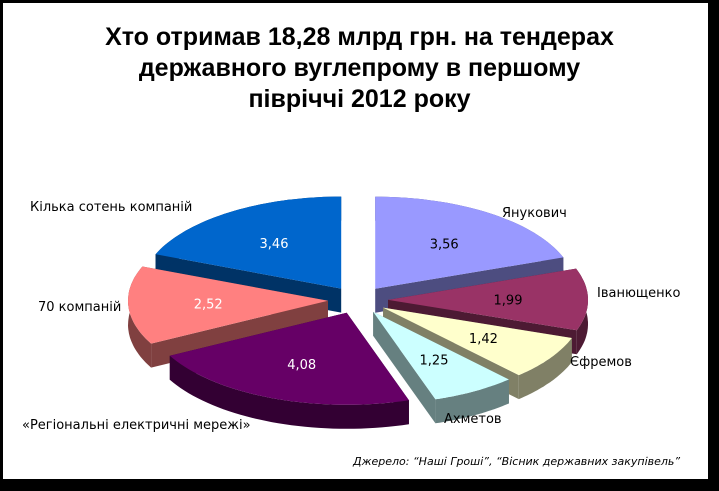  I want to click on value-label-5: 2,52, so click(208, 305).